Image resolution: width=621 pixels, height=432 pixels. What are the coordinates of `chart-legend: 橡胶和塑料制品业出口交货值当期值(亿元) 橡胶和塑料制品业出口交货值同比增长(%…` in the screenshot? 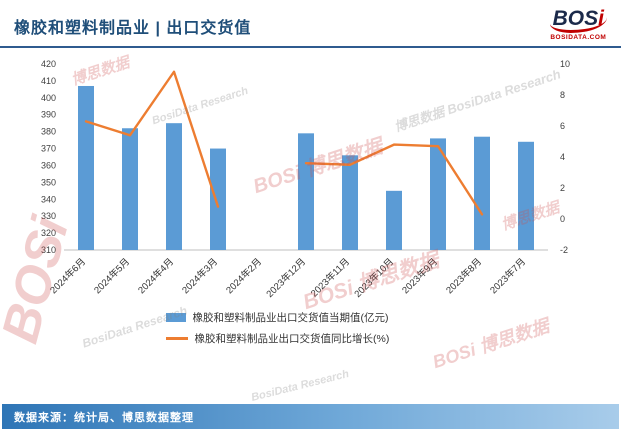 It's located at (310, 328).